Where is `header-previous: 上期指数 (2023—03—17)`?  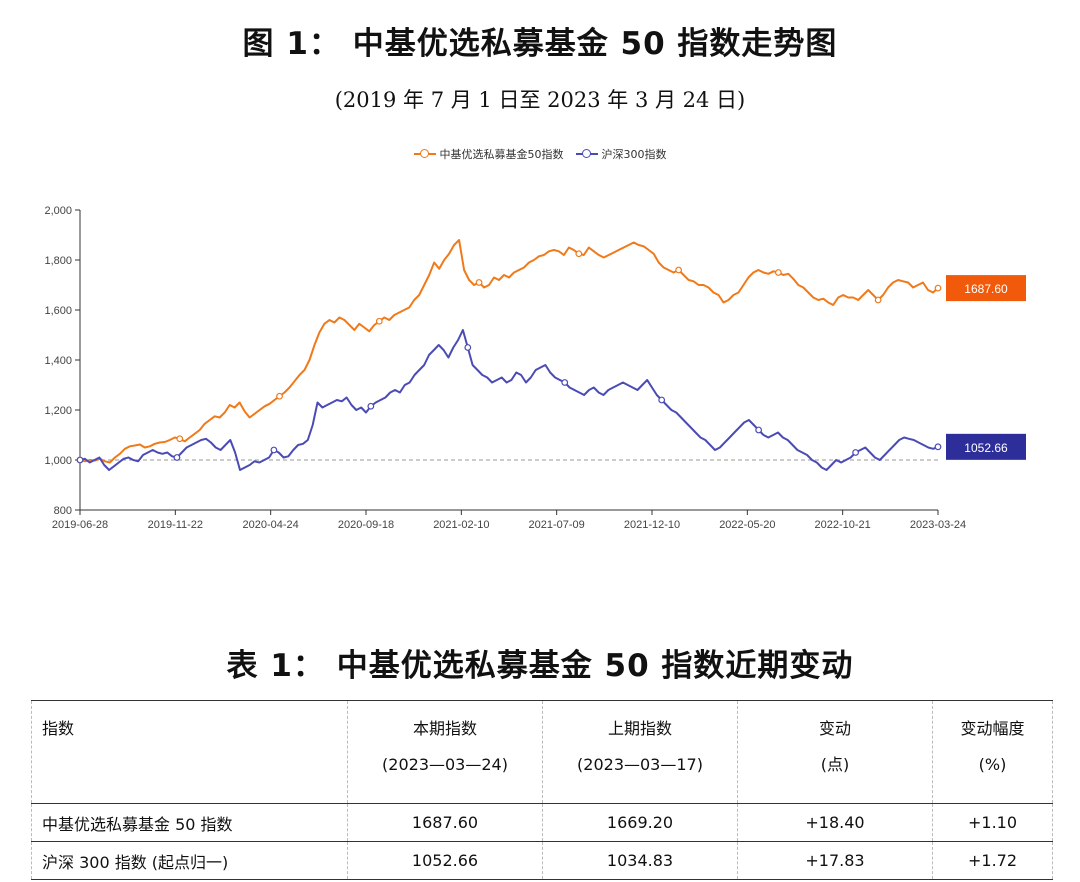 header-previous: 上期指数 (2023—03—17) is located at coordinates (640, 752).